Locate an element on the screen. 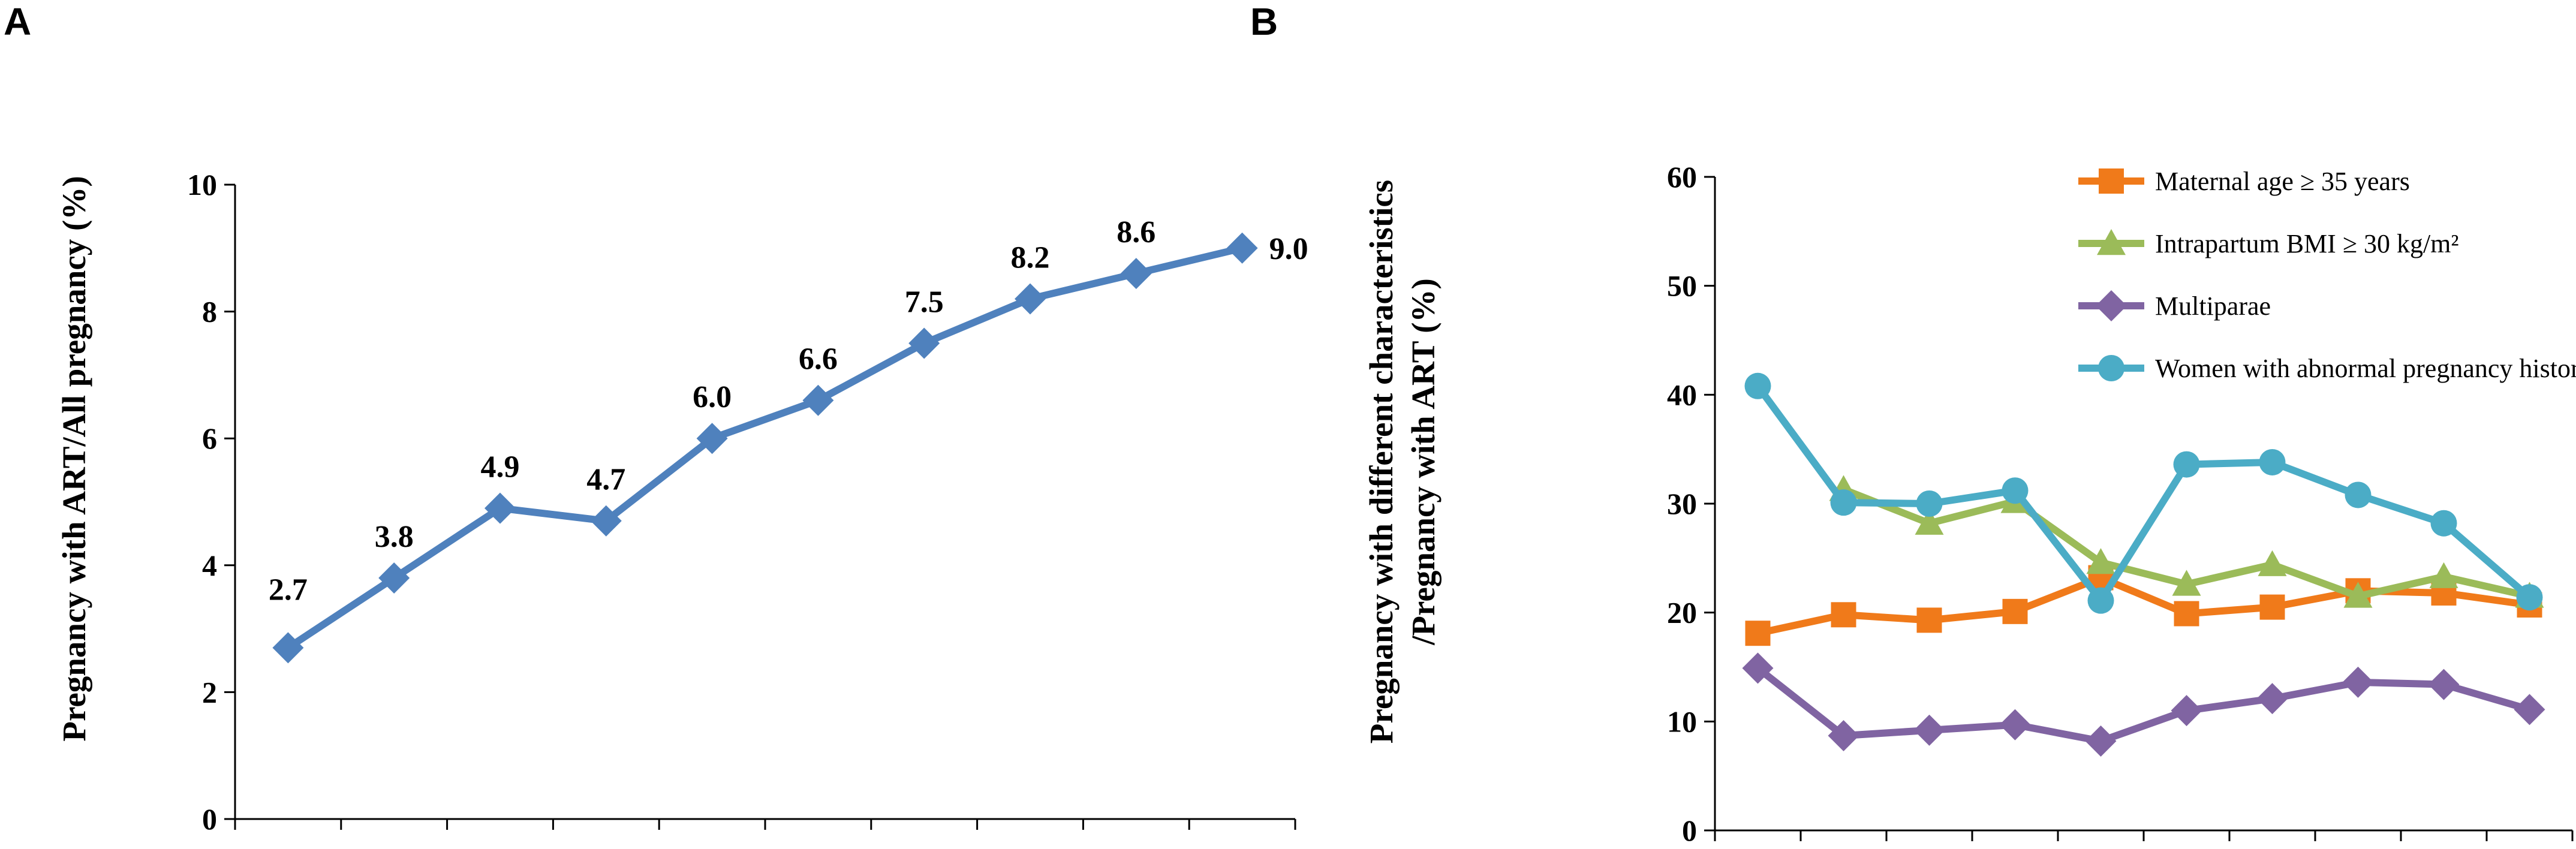 Image resolution: width=2576 pixels, height=849 pixels. data-label: 6.6 is located at coordinates (818, 359).